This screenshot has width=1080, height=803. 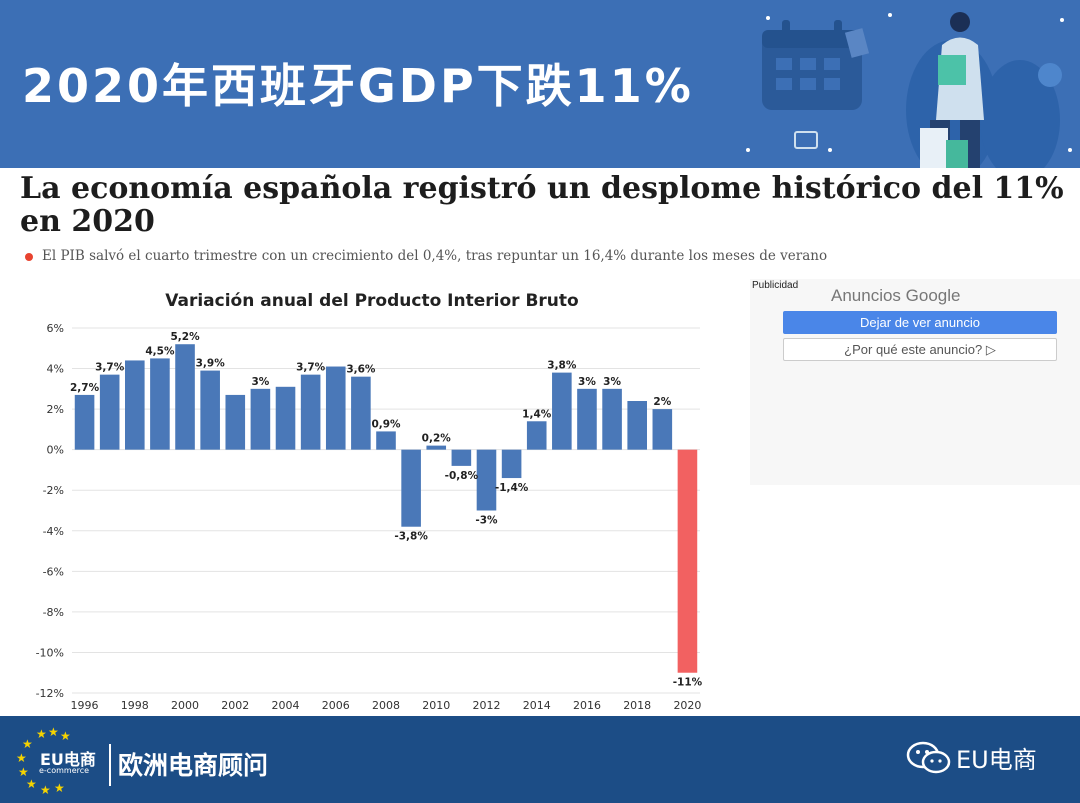 What do you see at coordinates (55, 450) in the screenshot?
I see `y-tick-label: 0%` at bounding box center [55, 450].